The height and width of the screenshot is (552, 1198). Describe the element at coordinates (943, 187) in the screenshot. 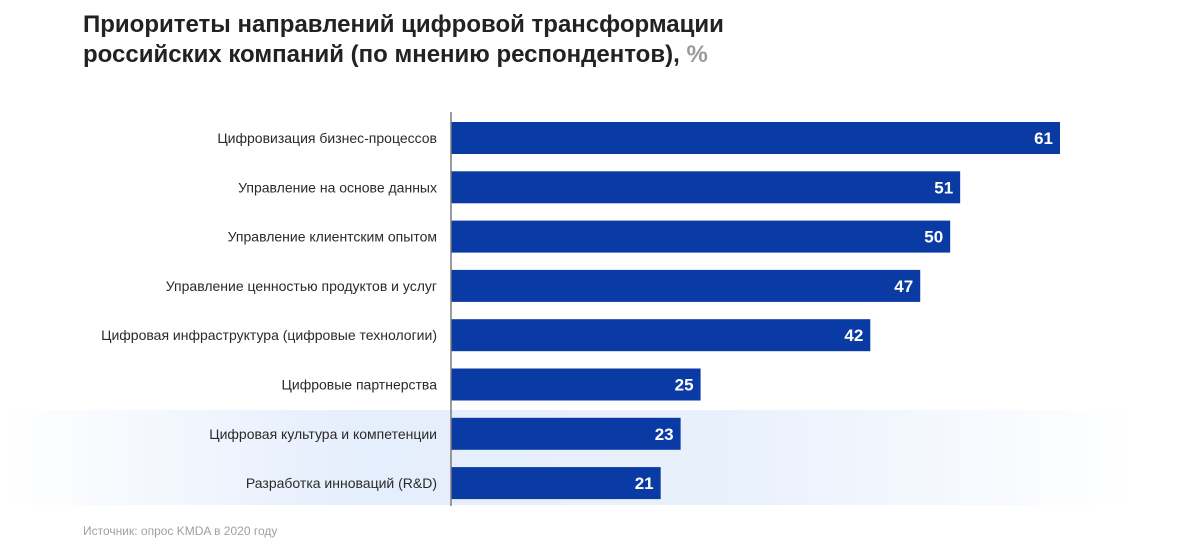

I see `bar-value-label-2: 51` at that location.